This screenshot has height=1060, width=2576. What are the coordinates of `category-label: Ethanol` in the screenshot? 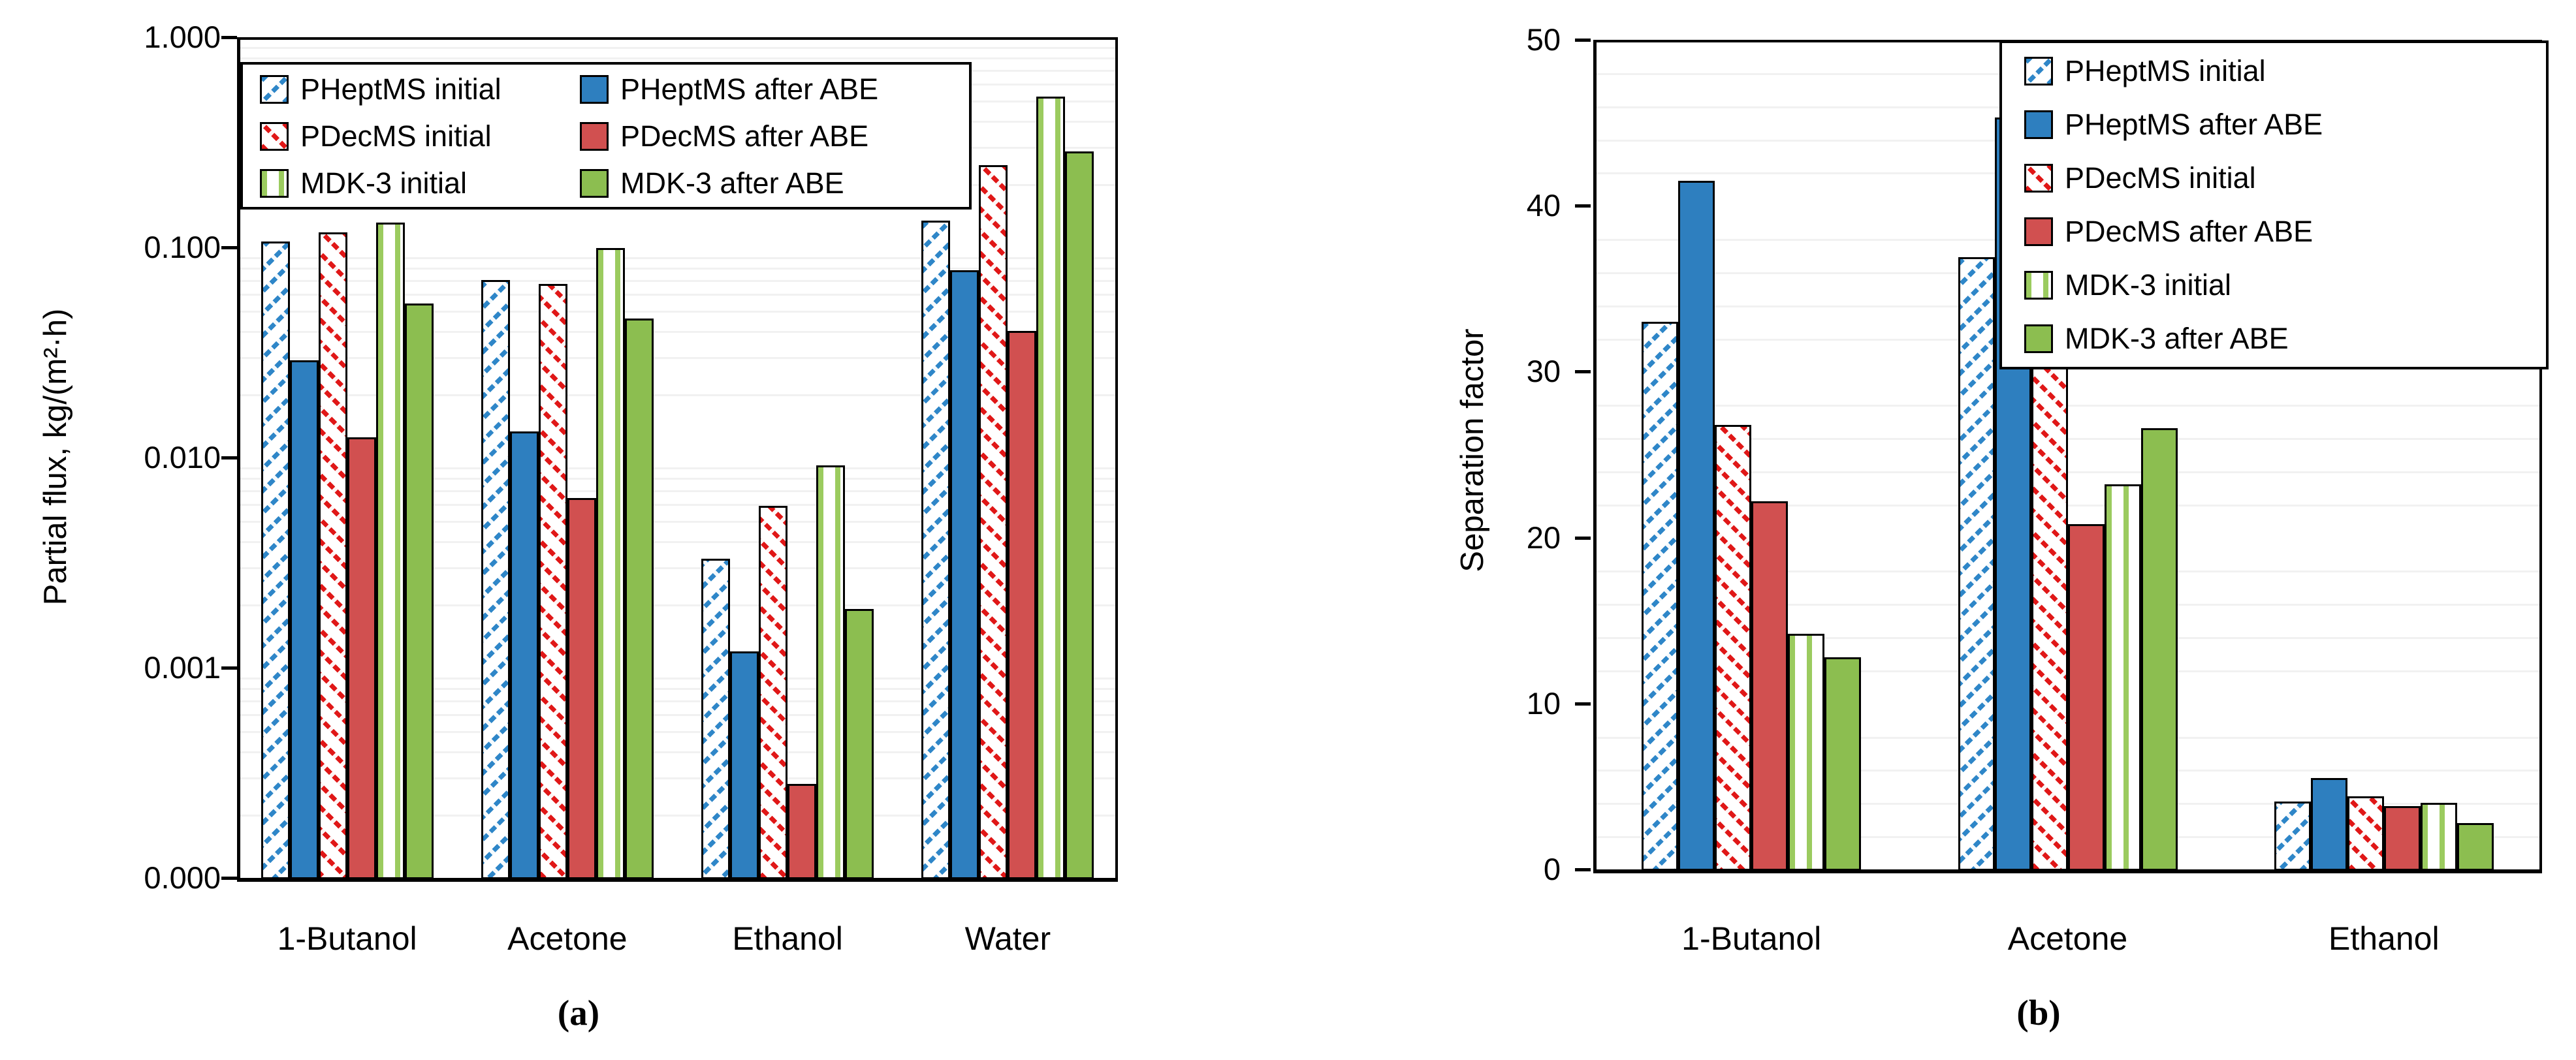 It's located at (787, 939).